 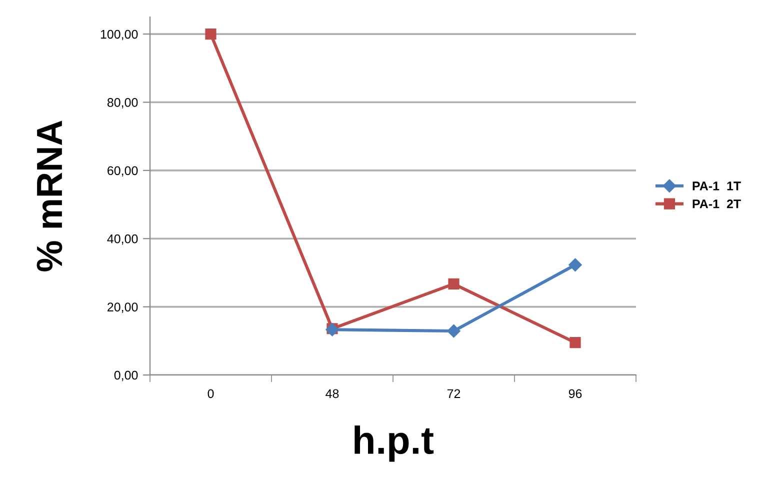 What do you see at coordinates (122, 103) in the screenshot?
I see `y-tick-label: 80,00` at bounding box center [122, 103].